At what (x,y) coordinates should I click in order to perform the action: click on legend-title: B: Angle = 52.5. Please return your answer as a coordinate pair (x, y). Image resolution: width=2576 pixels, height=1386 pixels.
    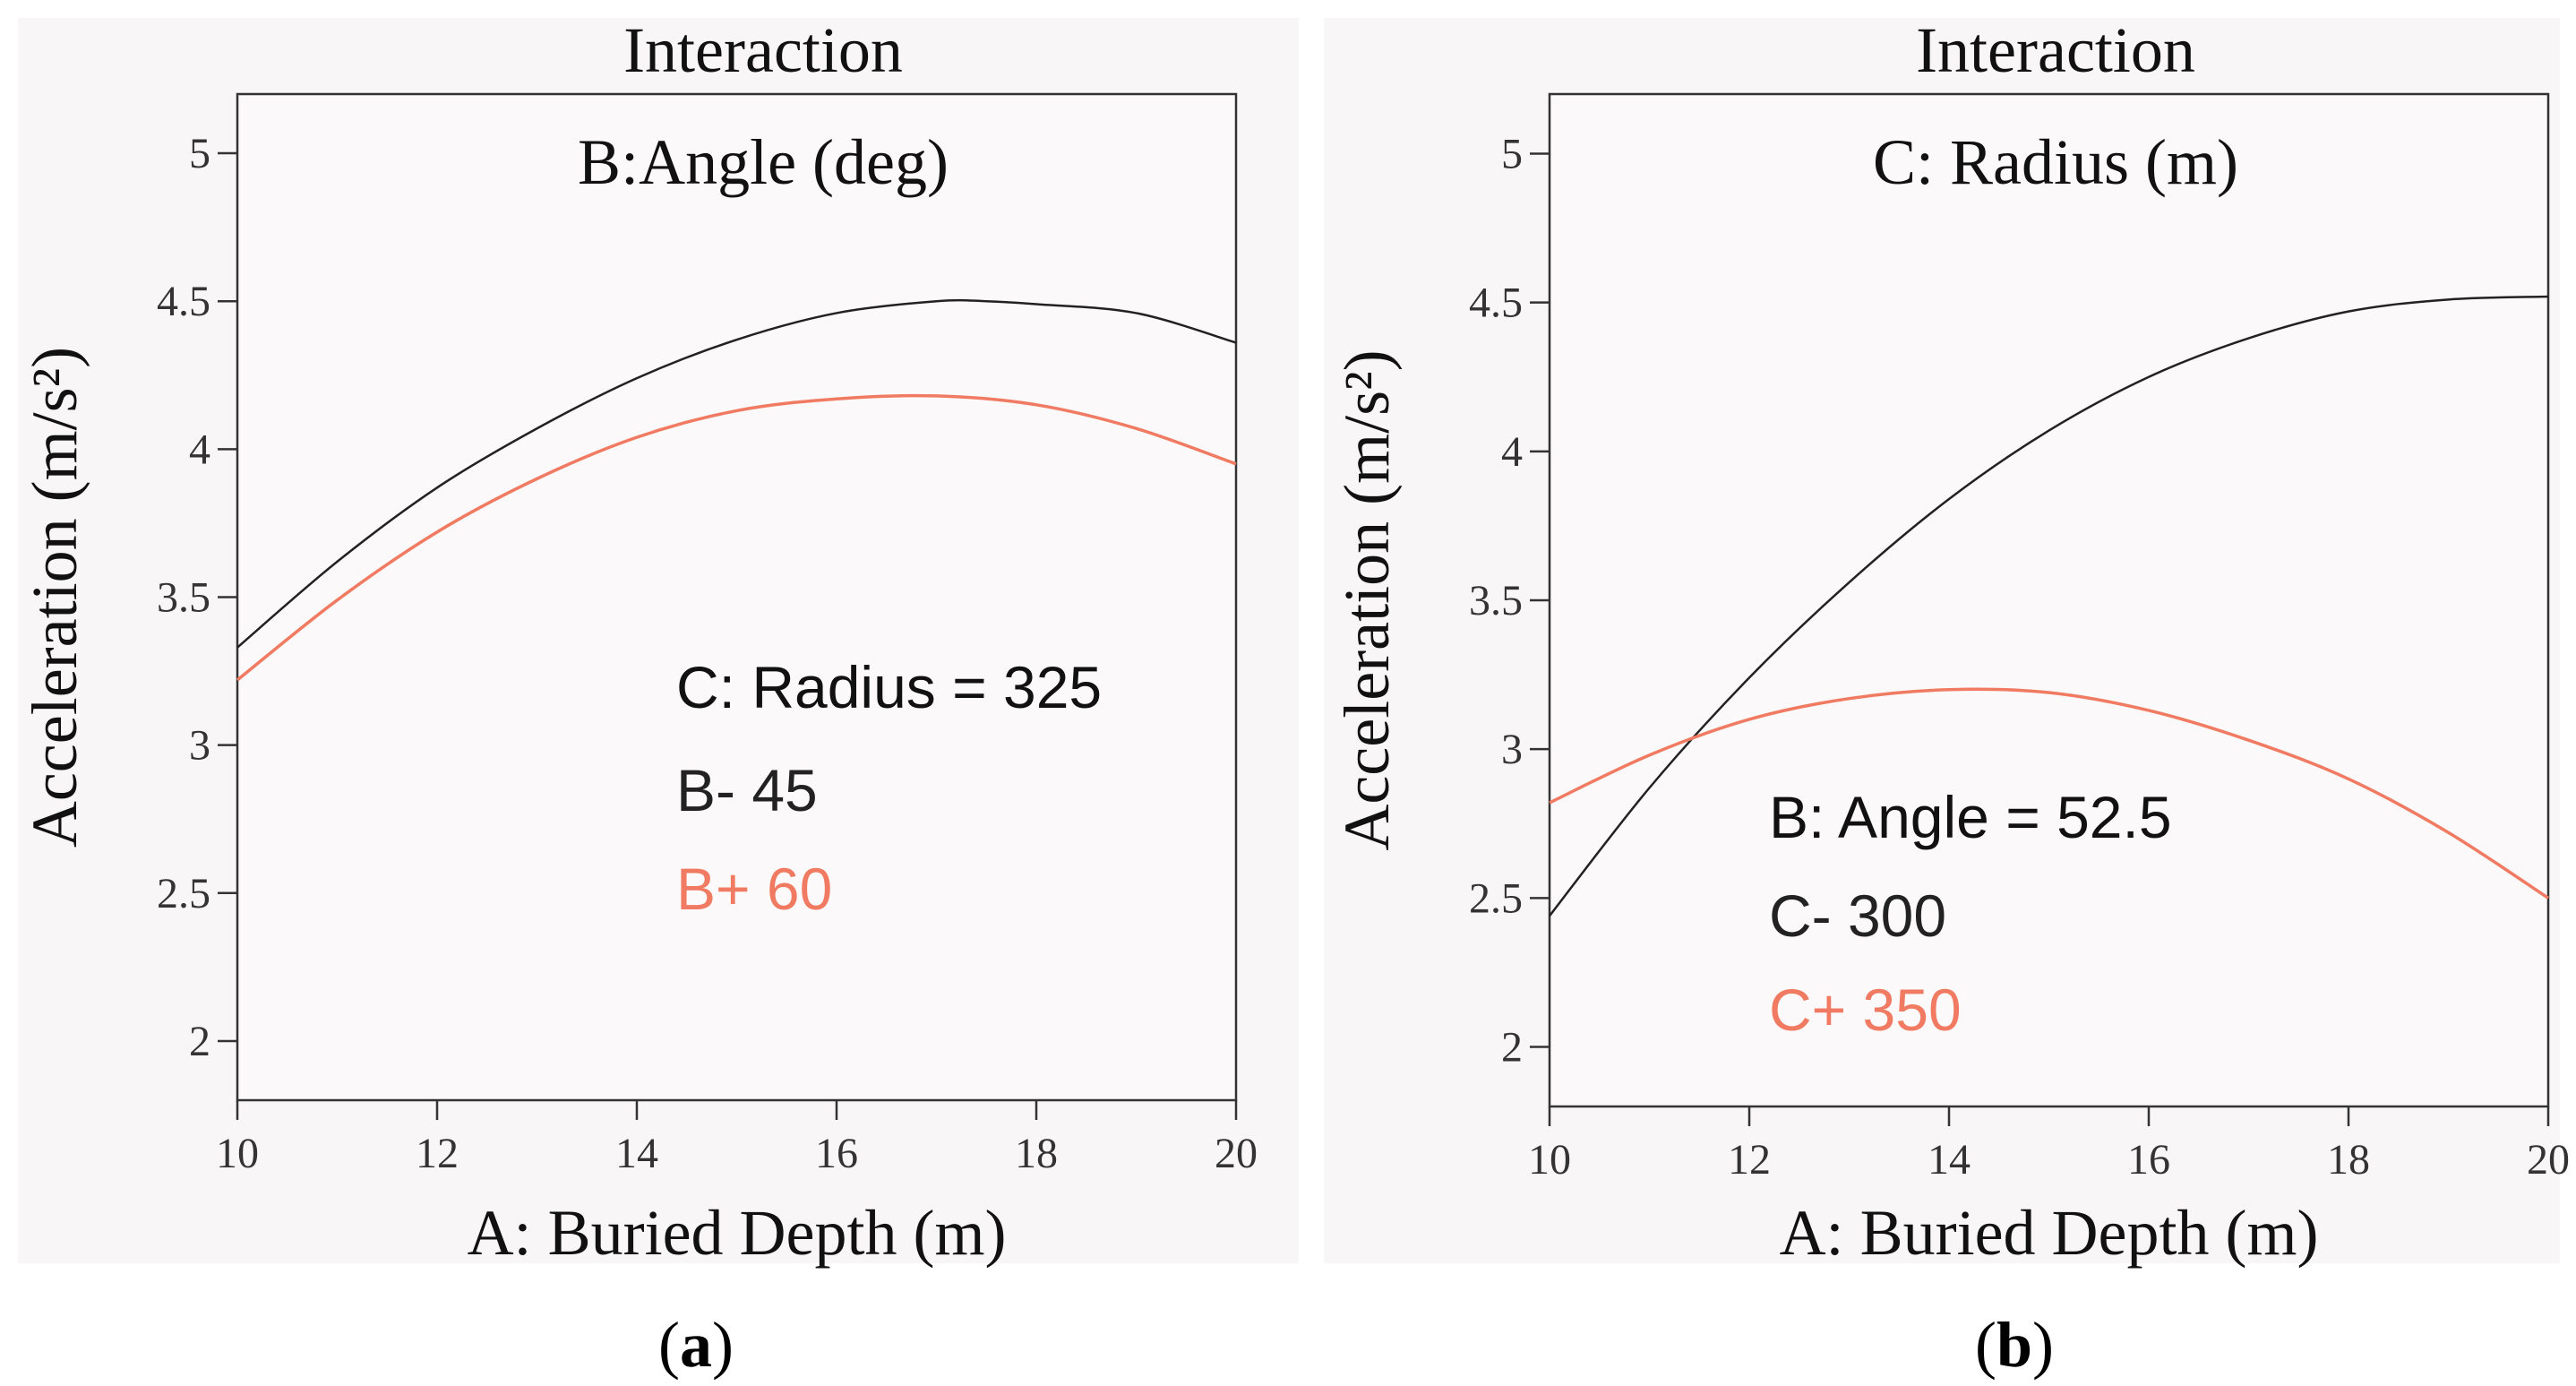
    Looking at the image, I should click on (1970, 817).